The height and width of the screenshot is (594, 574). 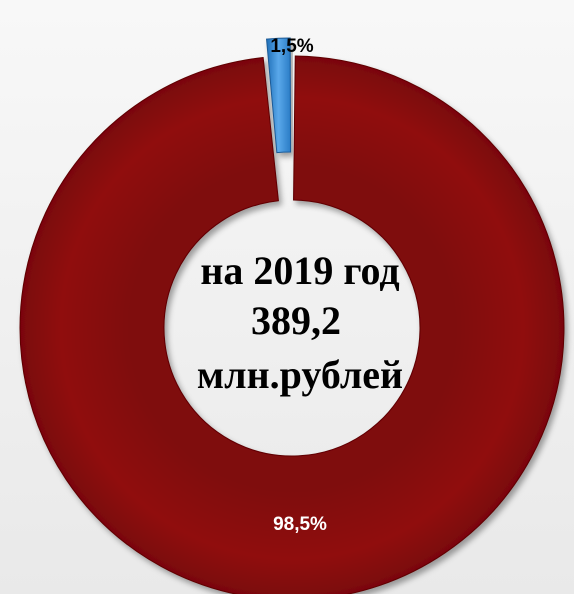 What do you see at coordinates (296, 320) in the screenshot?
I see `center-text-value: 389,2` at bounding box center [296, 320].